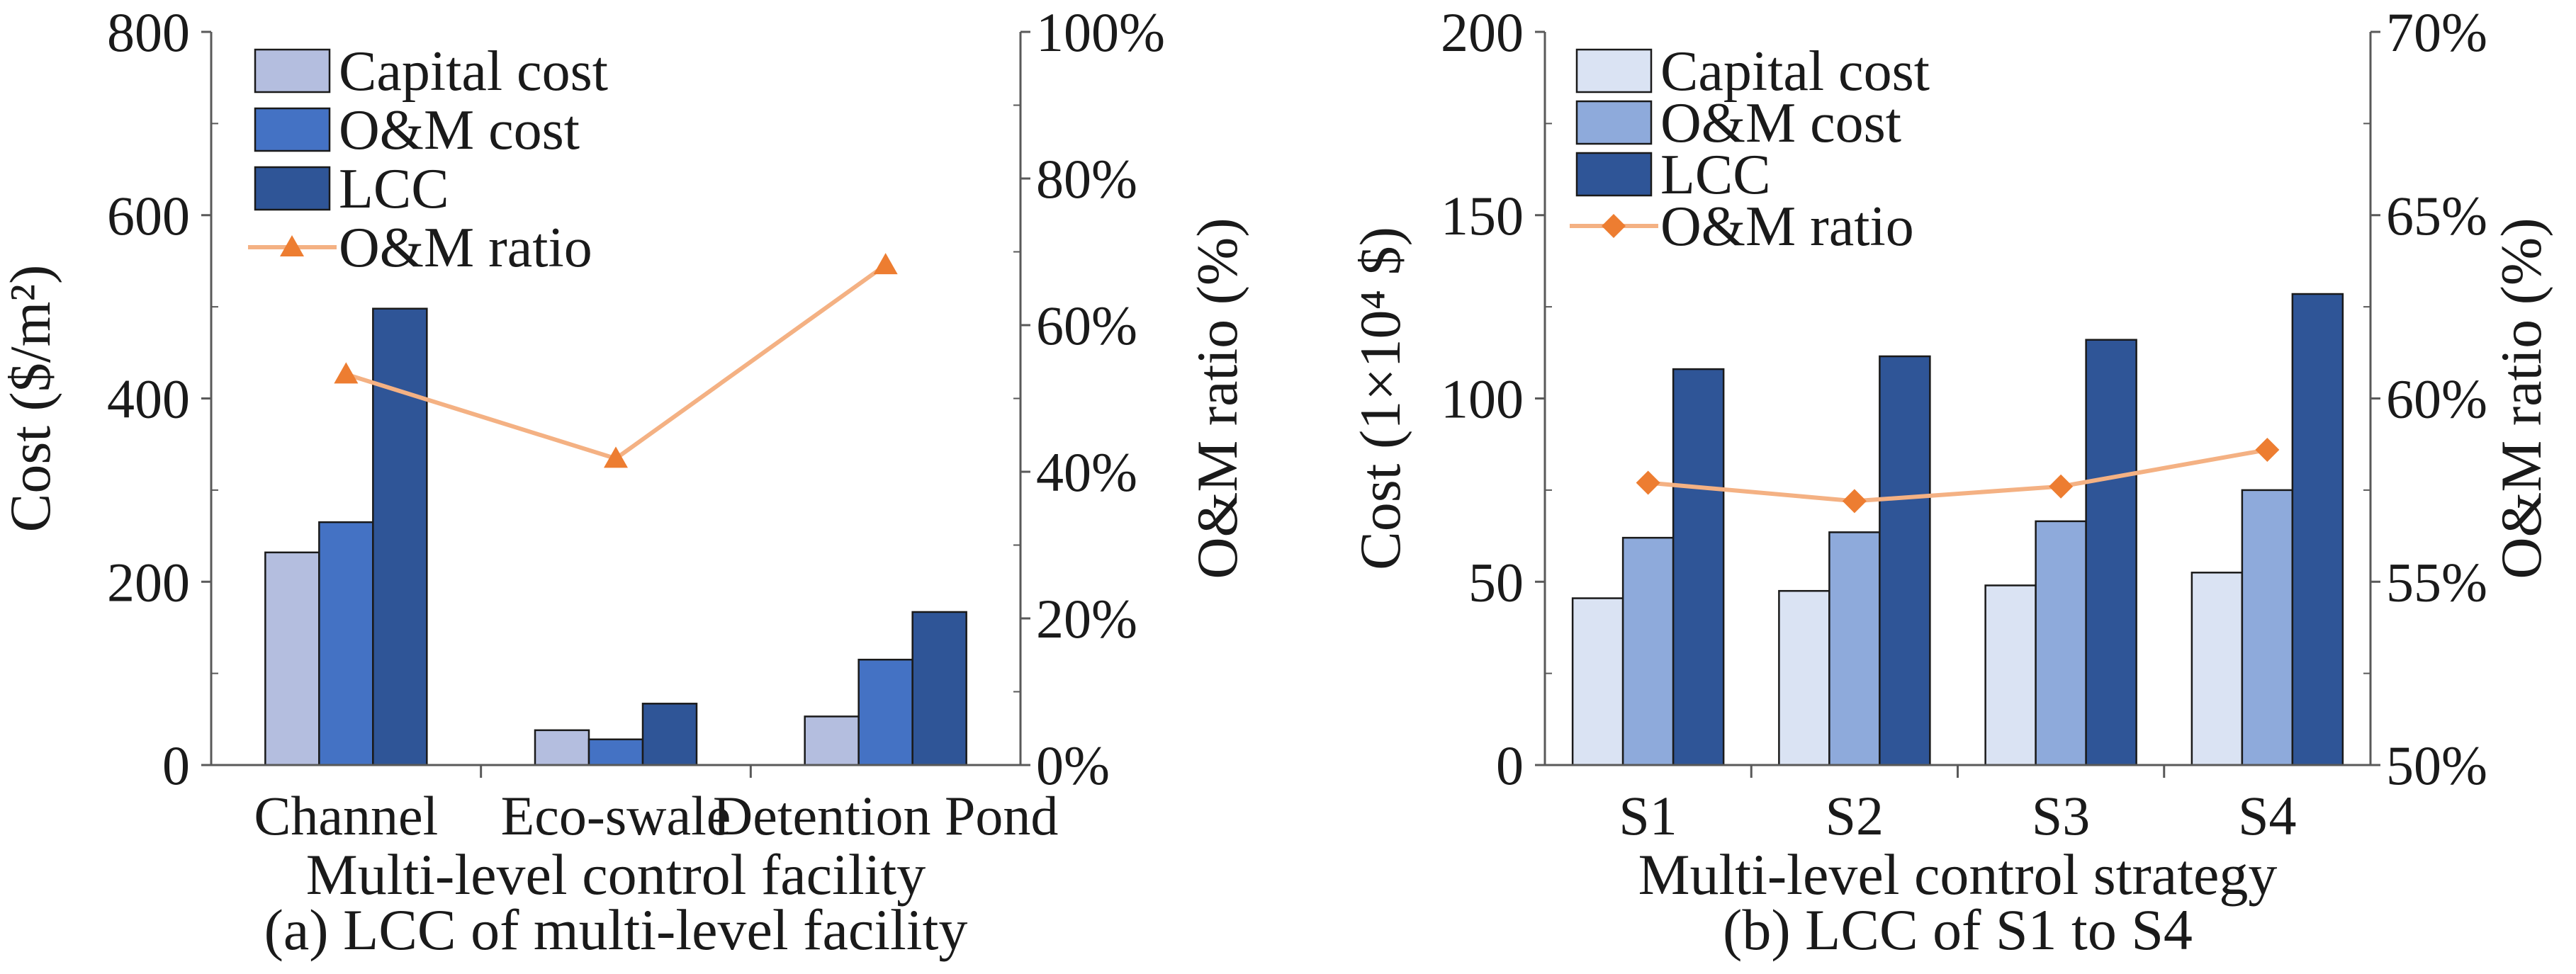  I want to click on y-tick-label: 400, so click(148, 399).